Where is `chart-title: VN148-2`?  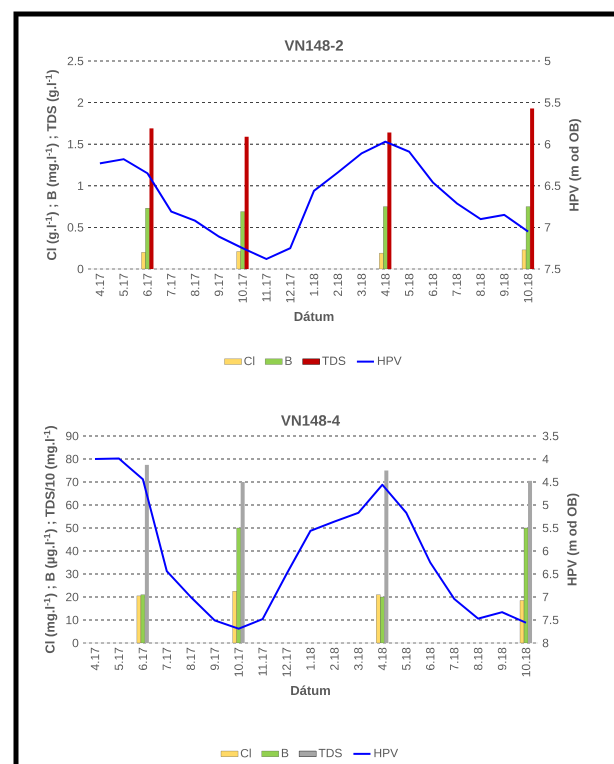
chart-title: VN148-2 is located at coordinates (313, 45).